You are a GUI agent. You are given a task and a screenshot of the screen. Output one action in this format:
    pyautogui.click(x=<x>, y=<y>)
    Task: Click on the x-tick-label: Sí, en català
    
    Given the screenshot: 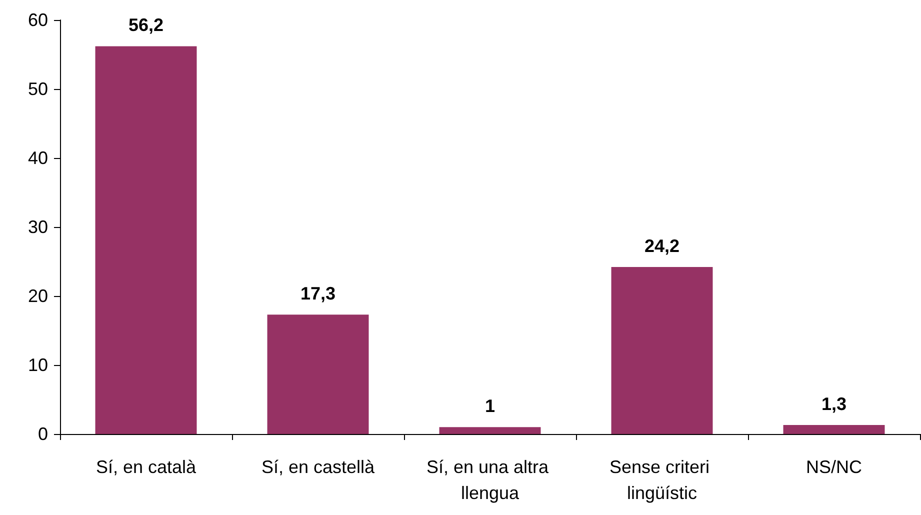 What is the action you would take?
    pyautogui.click(x=147, y=467)
    